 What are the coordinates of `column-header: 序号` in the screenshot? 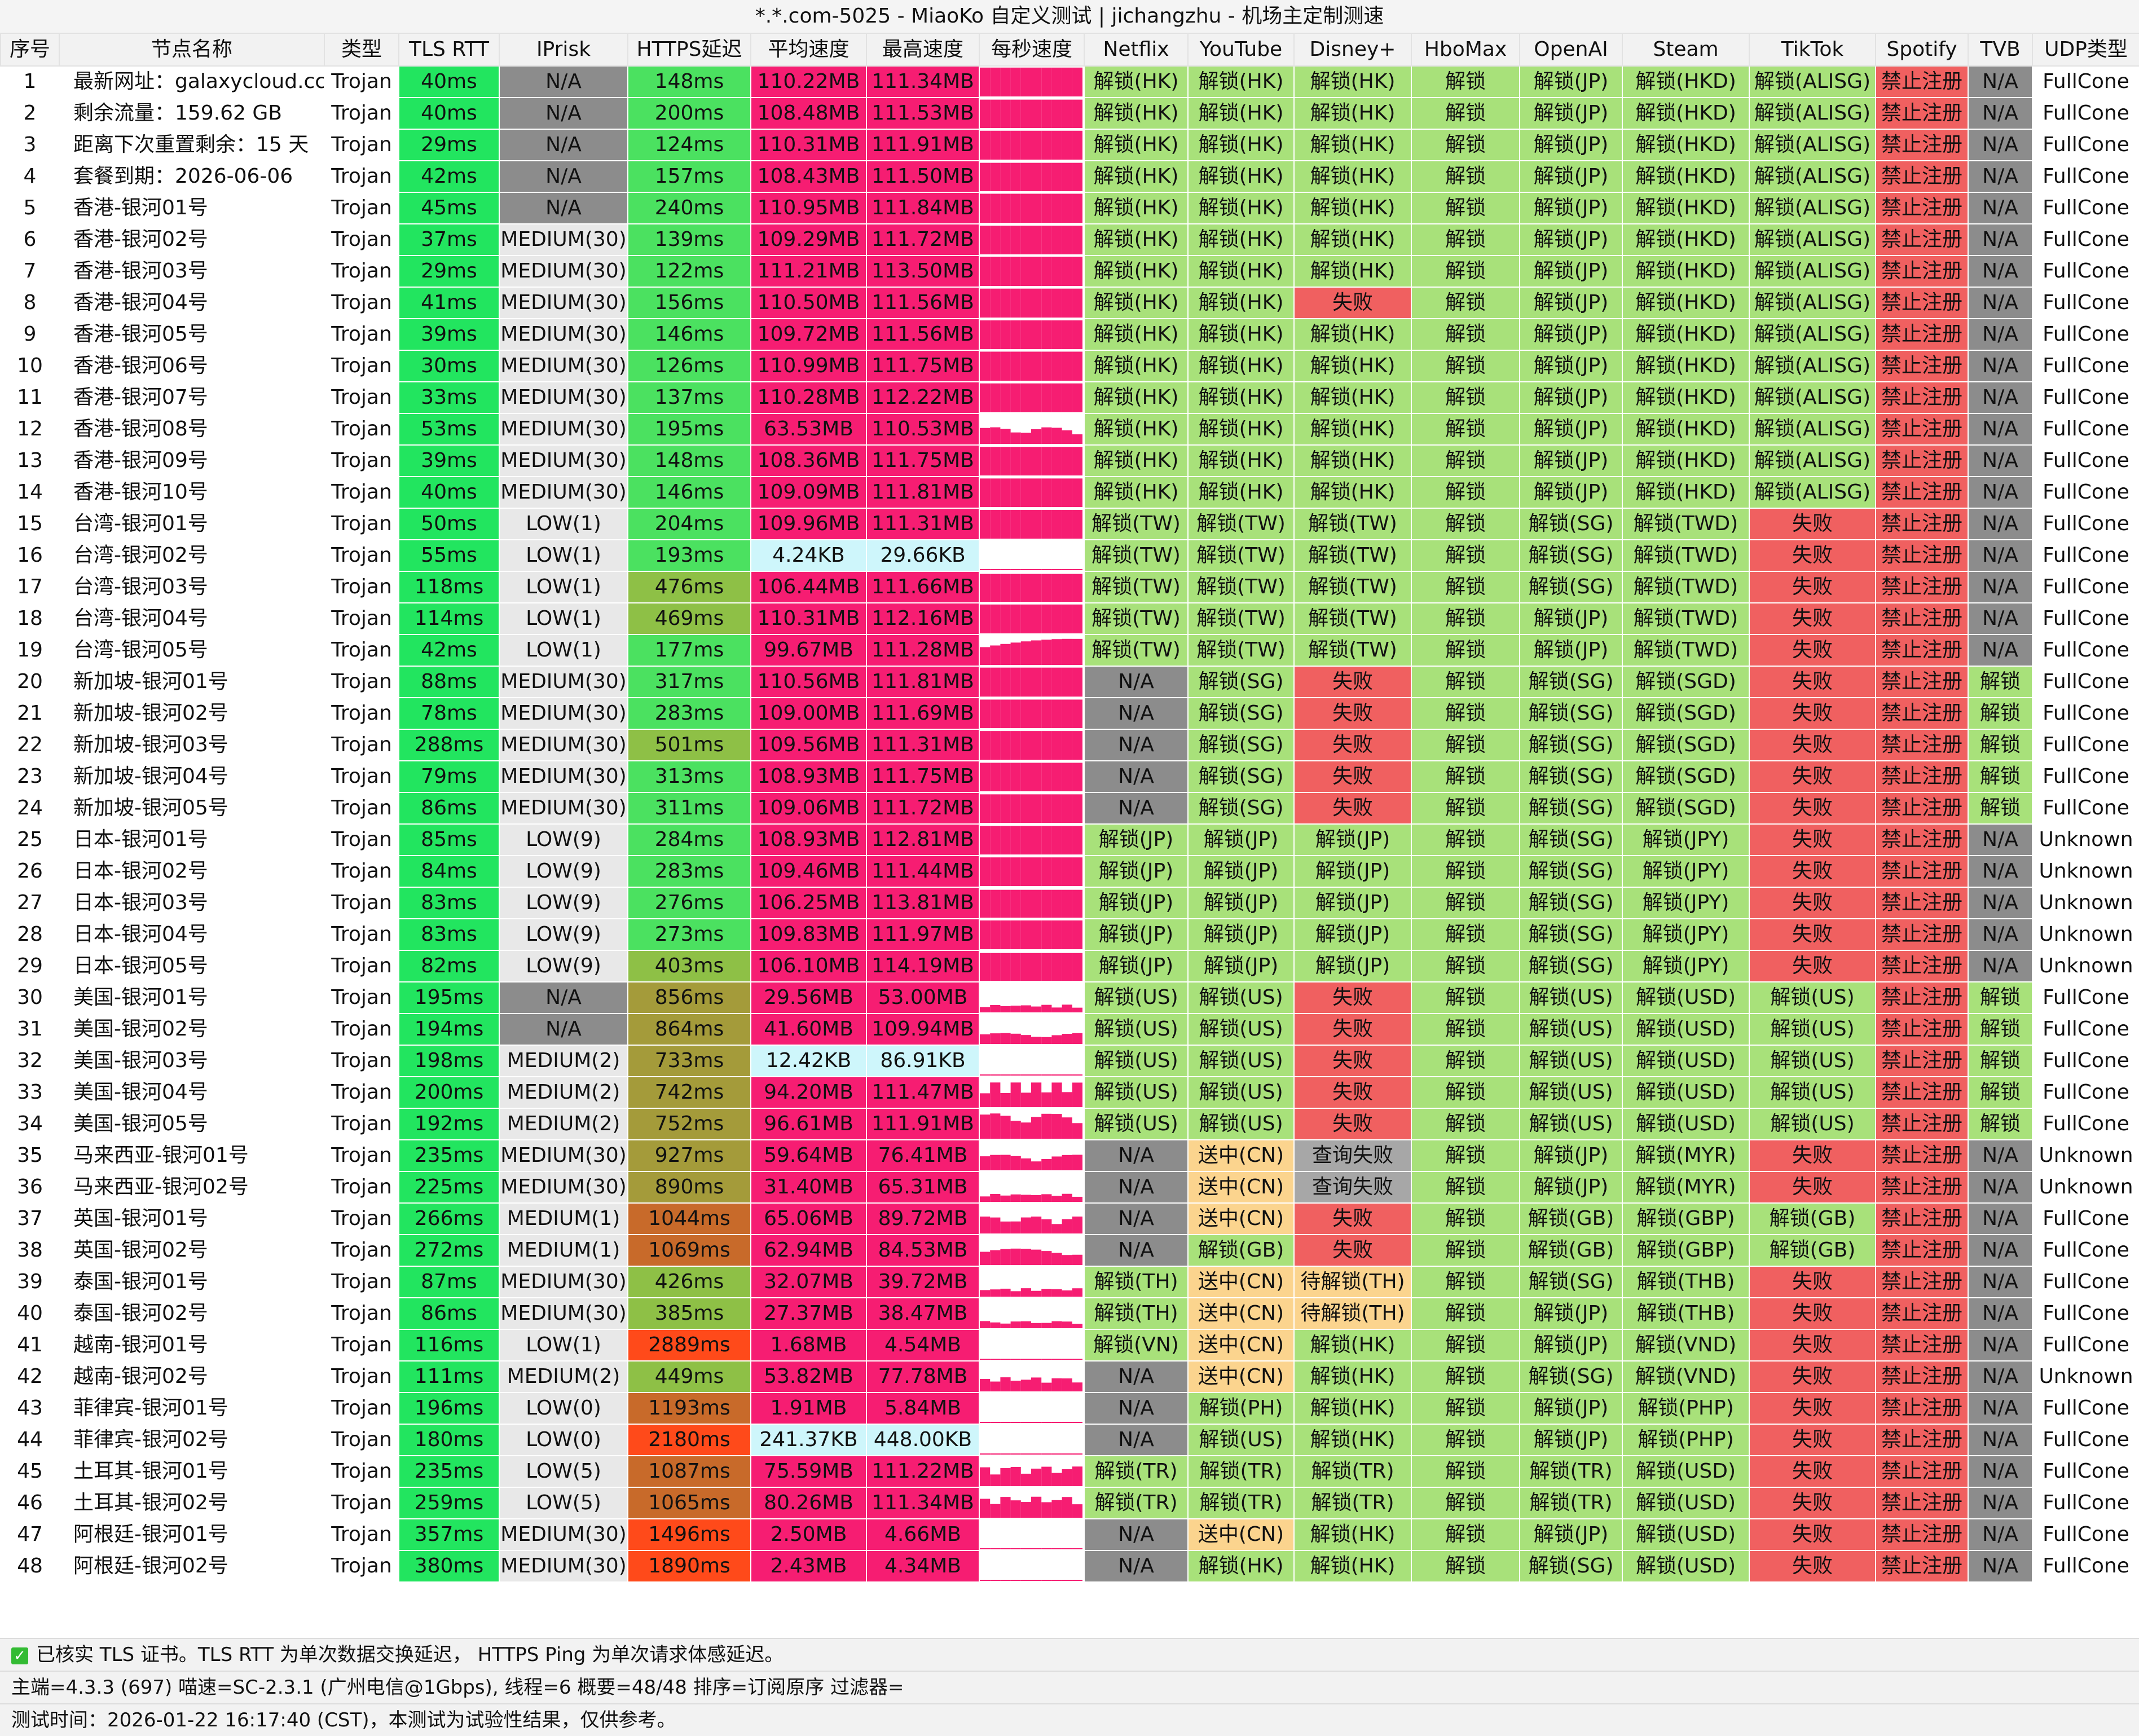 It's located at (30, 50).